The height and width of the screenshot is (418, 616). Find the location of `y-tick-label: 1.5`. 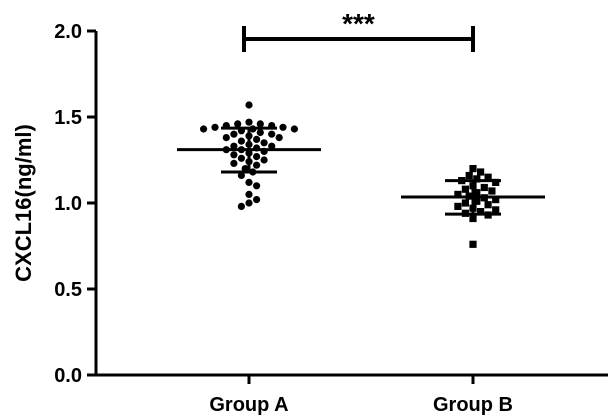

y-tick-label: 1.5 is located at coordinates (68, 118).